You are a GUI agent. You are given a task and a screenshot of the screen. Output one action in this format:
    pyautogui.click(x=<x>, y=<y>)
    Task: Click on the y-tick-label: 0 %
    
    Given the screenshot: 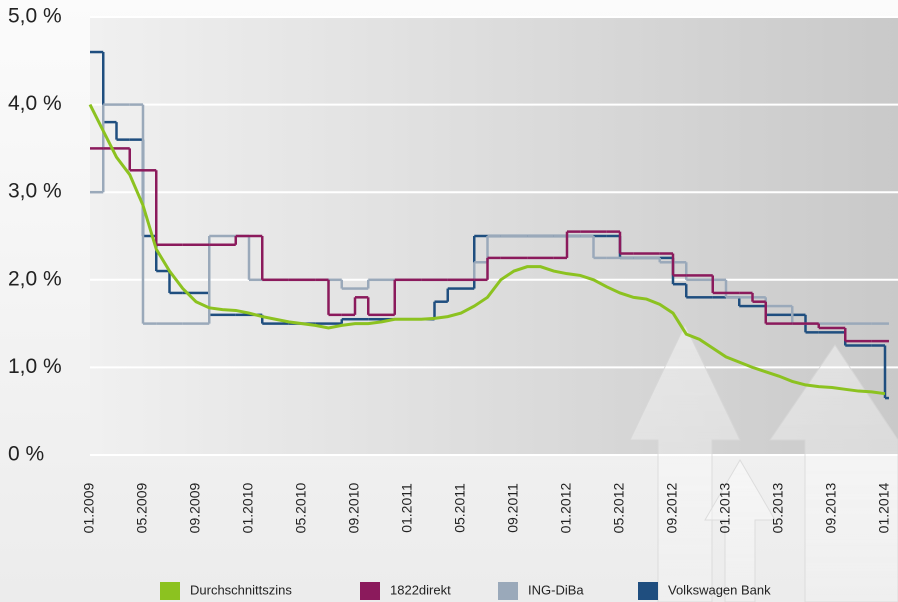 What is the action you would take?
    pyautogui.click(x=26, y=454)
    